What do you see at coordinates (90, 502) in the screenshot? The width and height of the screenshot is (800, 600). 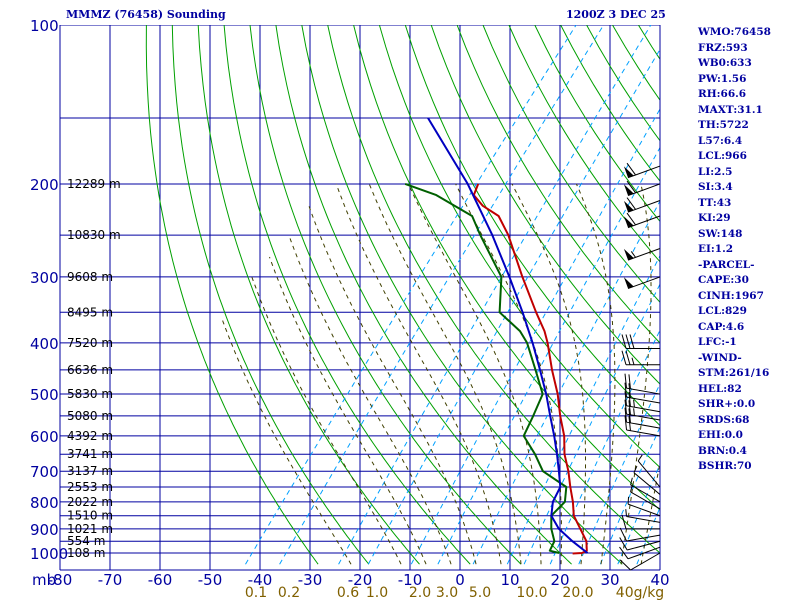 I see `height-label: 2022 m` at bounding box center [90, 502].